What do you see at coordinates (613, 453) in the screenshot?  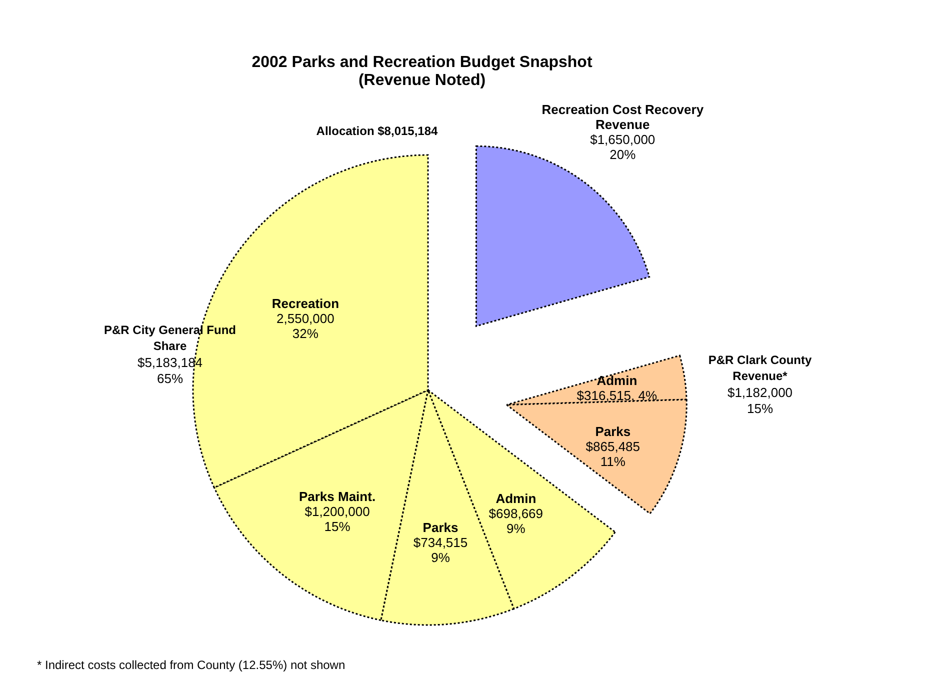 I see `data-label: $865,485 11%` at bounding box center [613, 453].